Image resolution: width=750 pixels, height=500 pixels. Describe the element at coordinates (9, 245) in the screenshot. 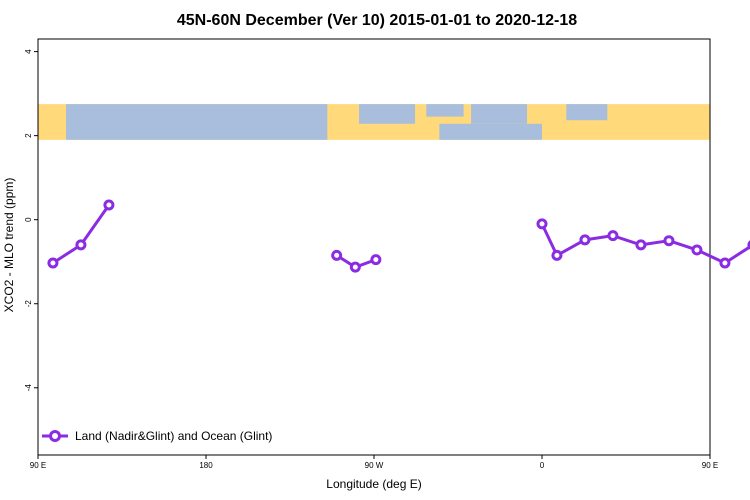

I see `y-axis-label: XCO2 - MLO trend (ppm)` at that location.